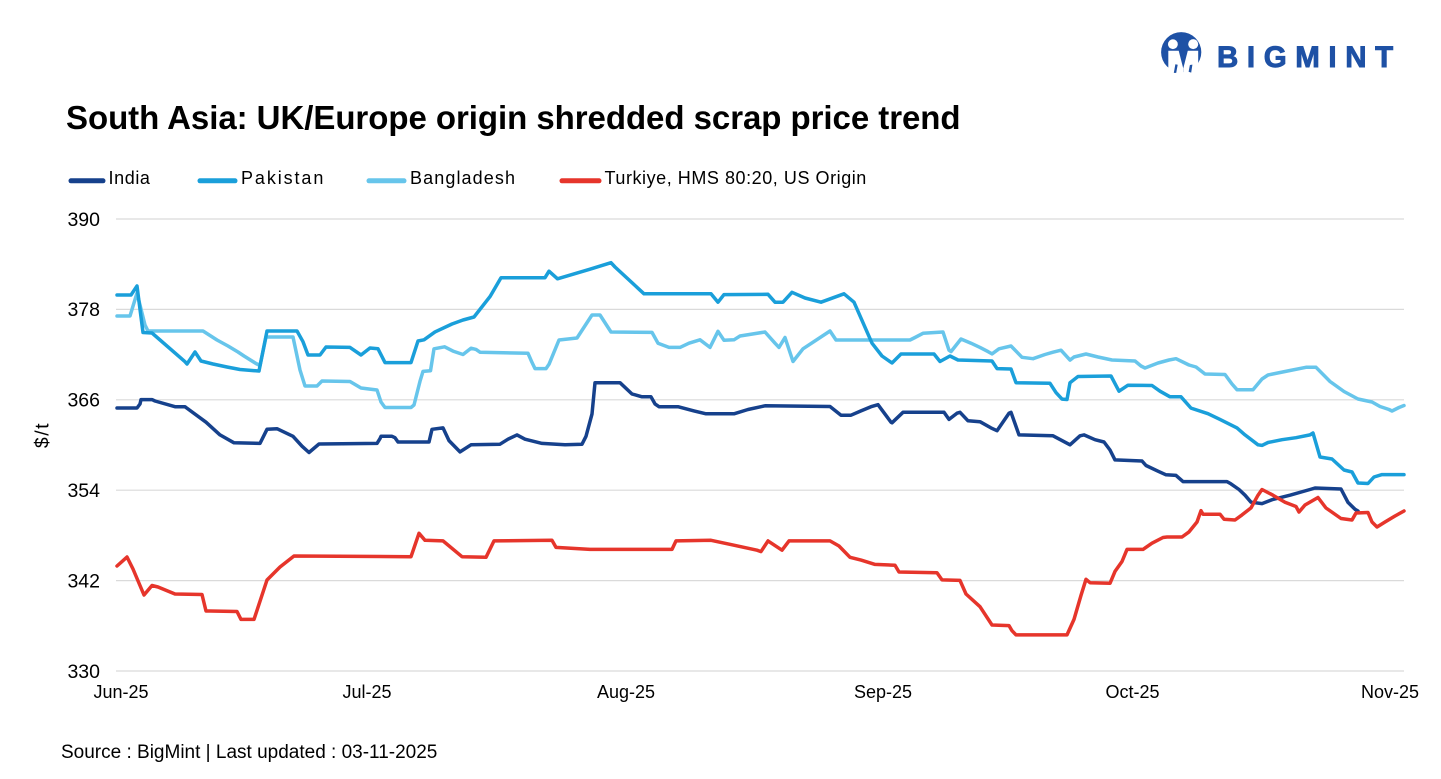 Image resolution: width=1441 pixels, height=779 pixels. What do you see at coordinates (83, 401) in the screenshot?
I see `svg-text: 366` at bounding box center [83, 401].